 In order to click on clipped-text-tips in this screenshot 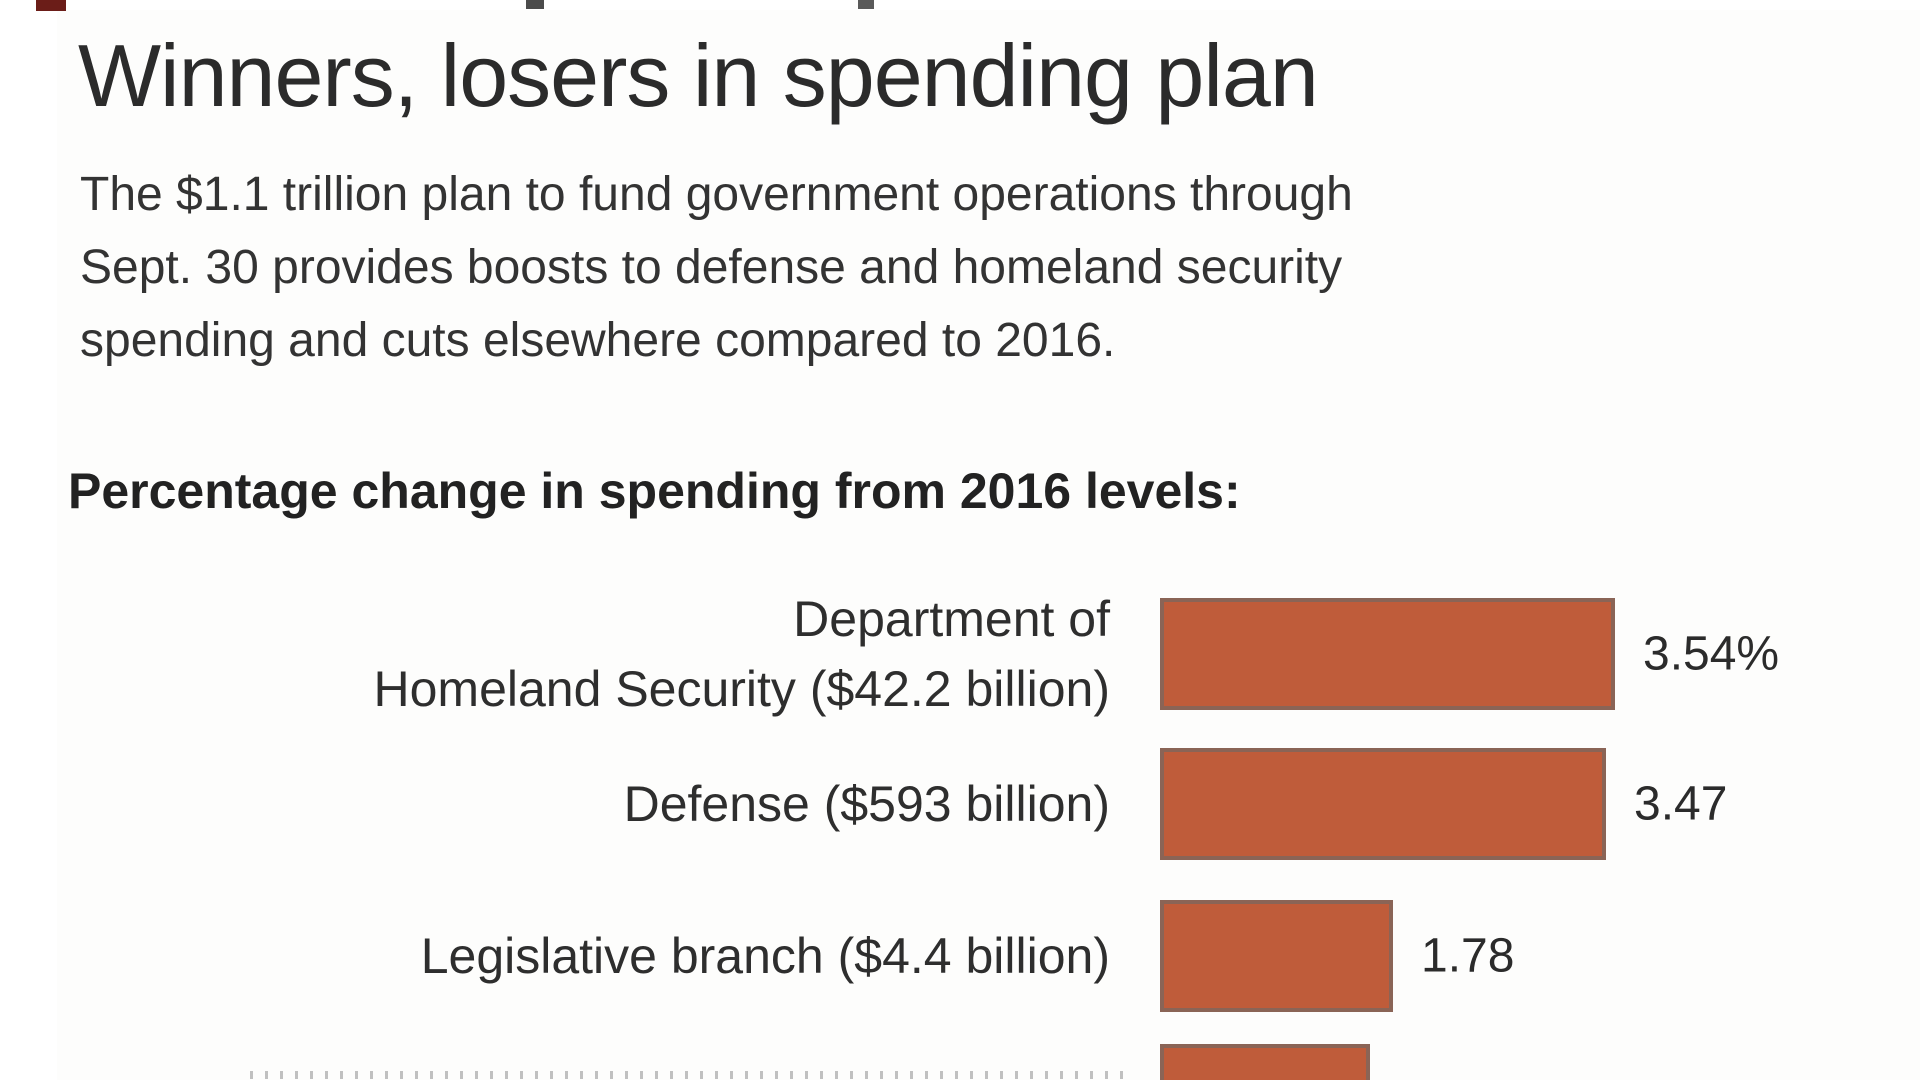, I will do `click(690, 1075)`.